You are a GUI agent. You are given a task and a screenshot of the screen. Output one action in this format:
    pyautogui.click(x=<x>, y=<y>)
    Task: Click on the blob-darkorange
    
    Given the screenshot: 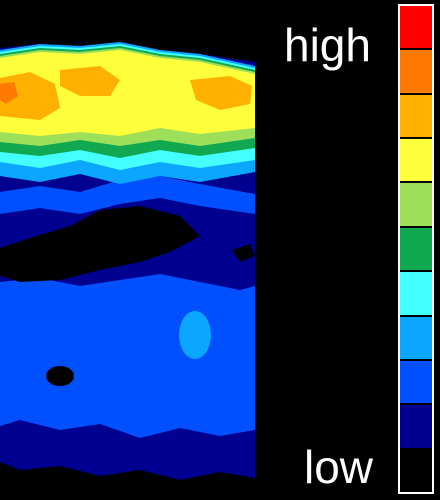 What is the action you would take?
    pyautogui.click(x=9, y=93)
    